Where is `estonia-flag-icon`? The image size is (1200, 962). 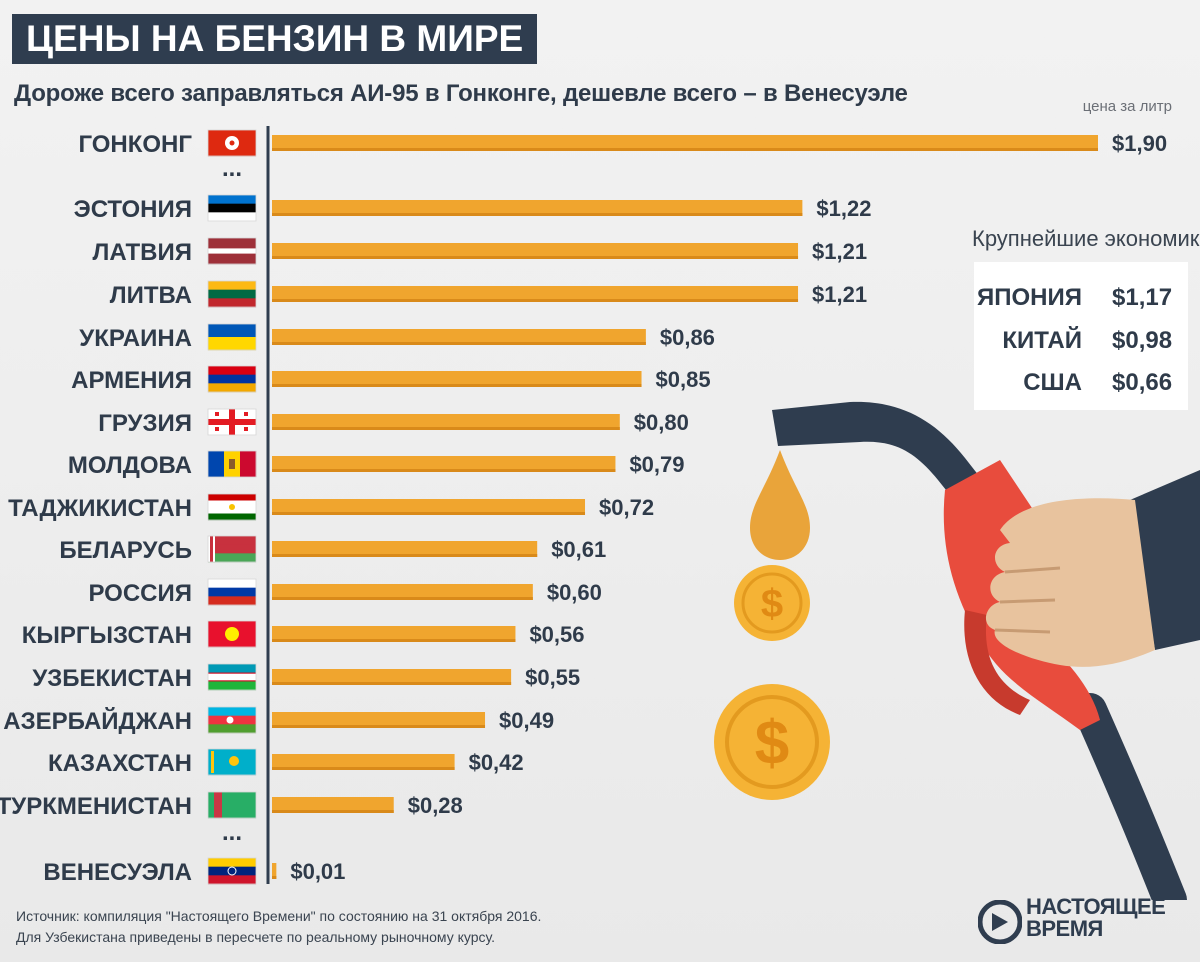 estonia-flag-icon is located at coordinates (232, 208).